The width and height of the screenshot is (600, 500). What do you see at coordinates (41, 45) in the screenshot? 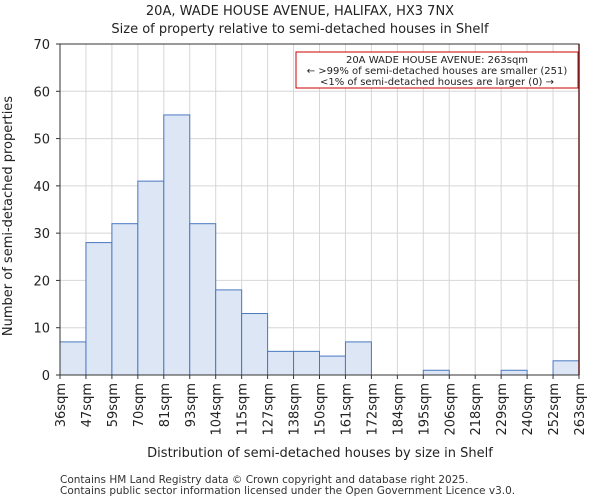
I see `y-tick-label: 70` at bounding box center [41, 45].